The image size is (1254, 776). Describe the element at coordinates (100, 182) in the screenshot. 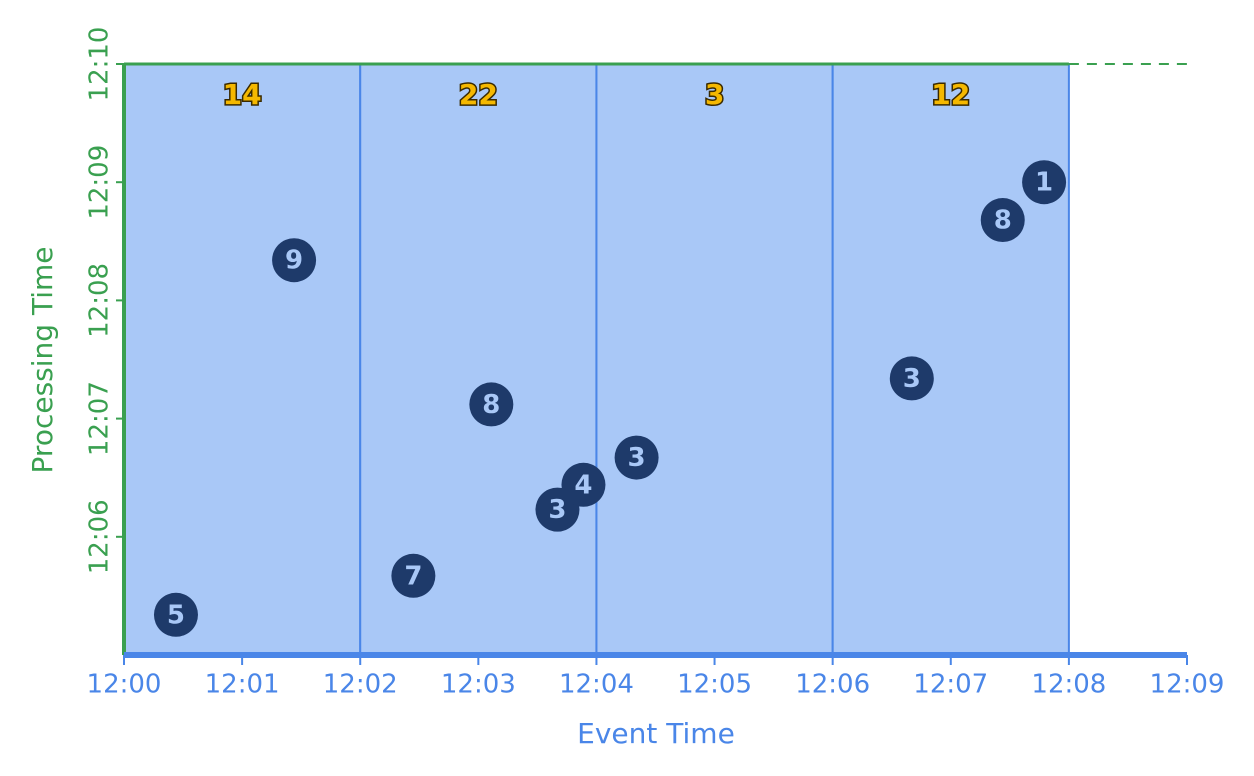

I see `y-tick-label: 12:09` at that location.